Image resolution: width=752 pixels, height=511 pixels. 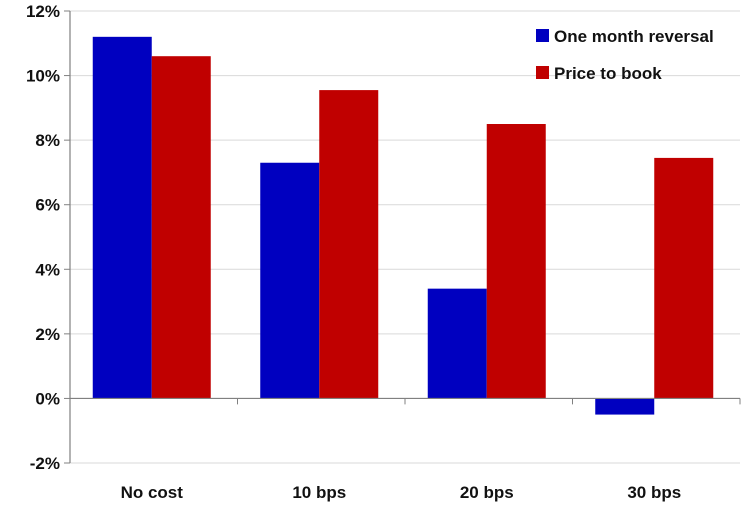 What do you see at coordinates (319, 492) in the screenshot?
I see `x-tick-label: 10 bps` at bounding box center [319, 492].